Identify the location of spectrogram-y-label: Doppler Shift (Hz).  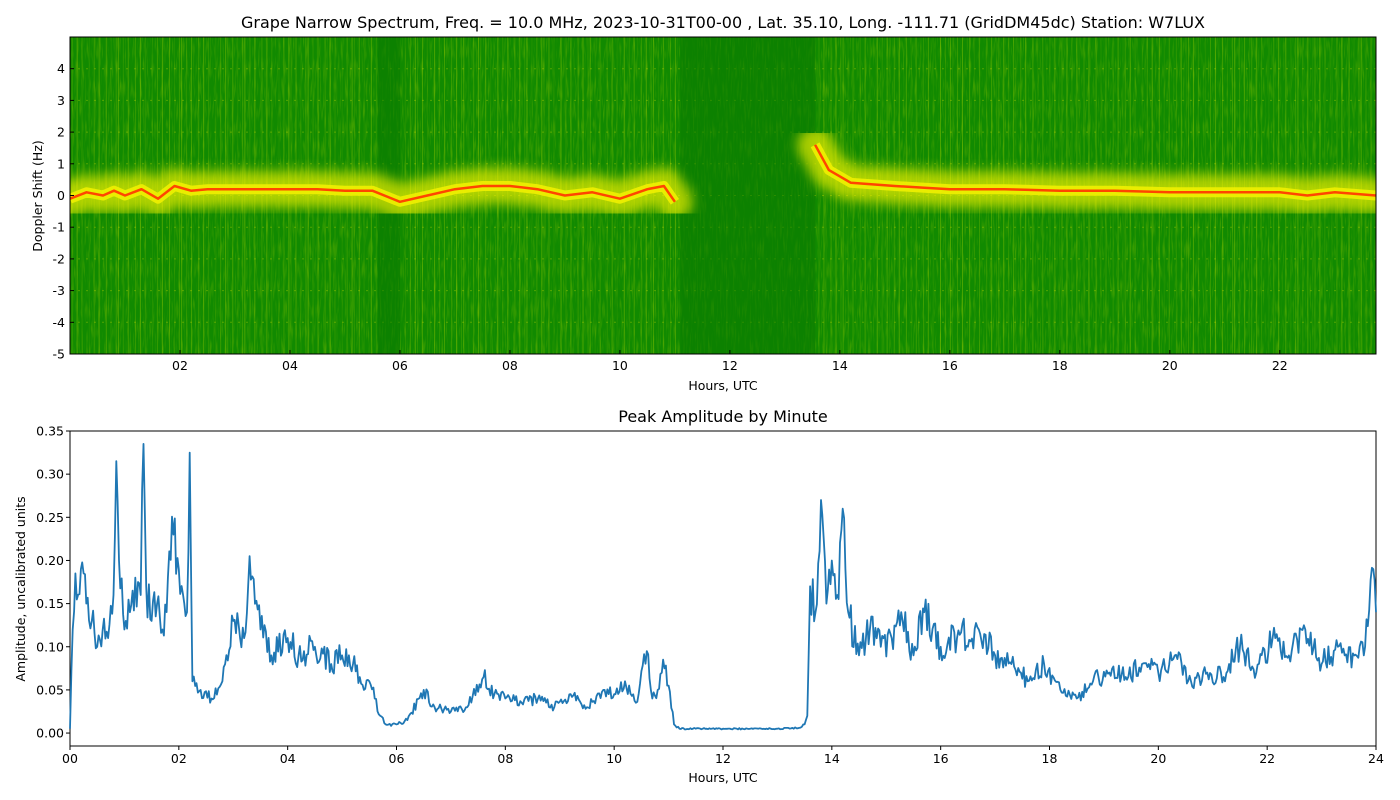
(37, 196).